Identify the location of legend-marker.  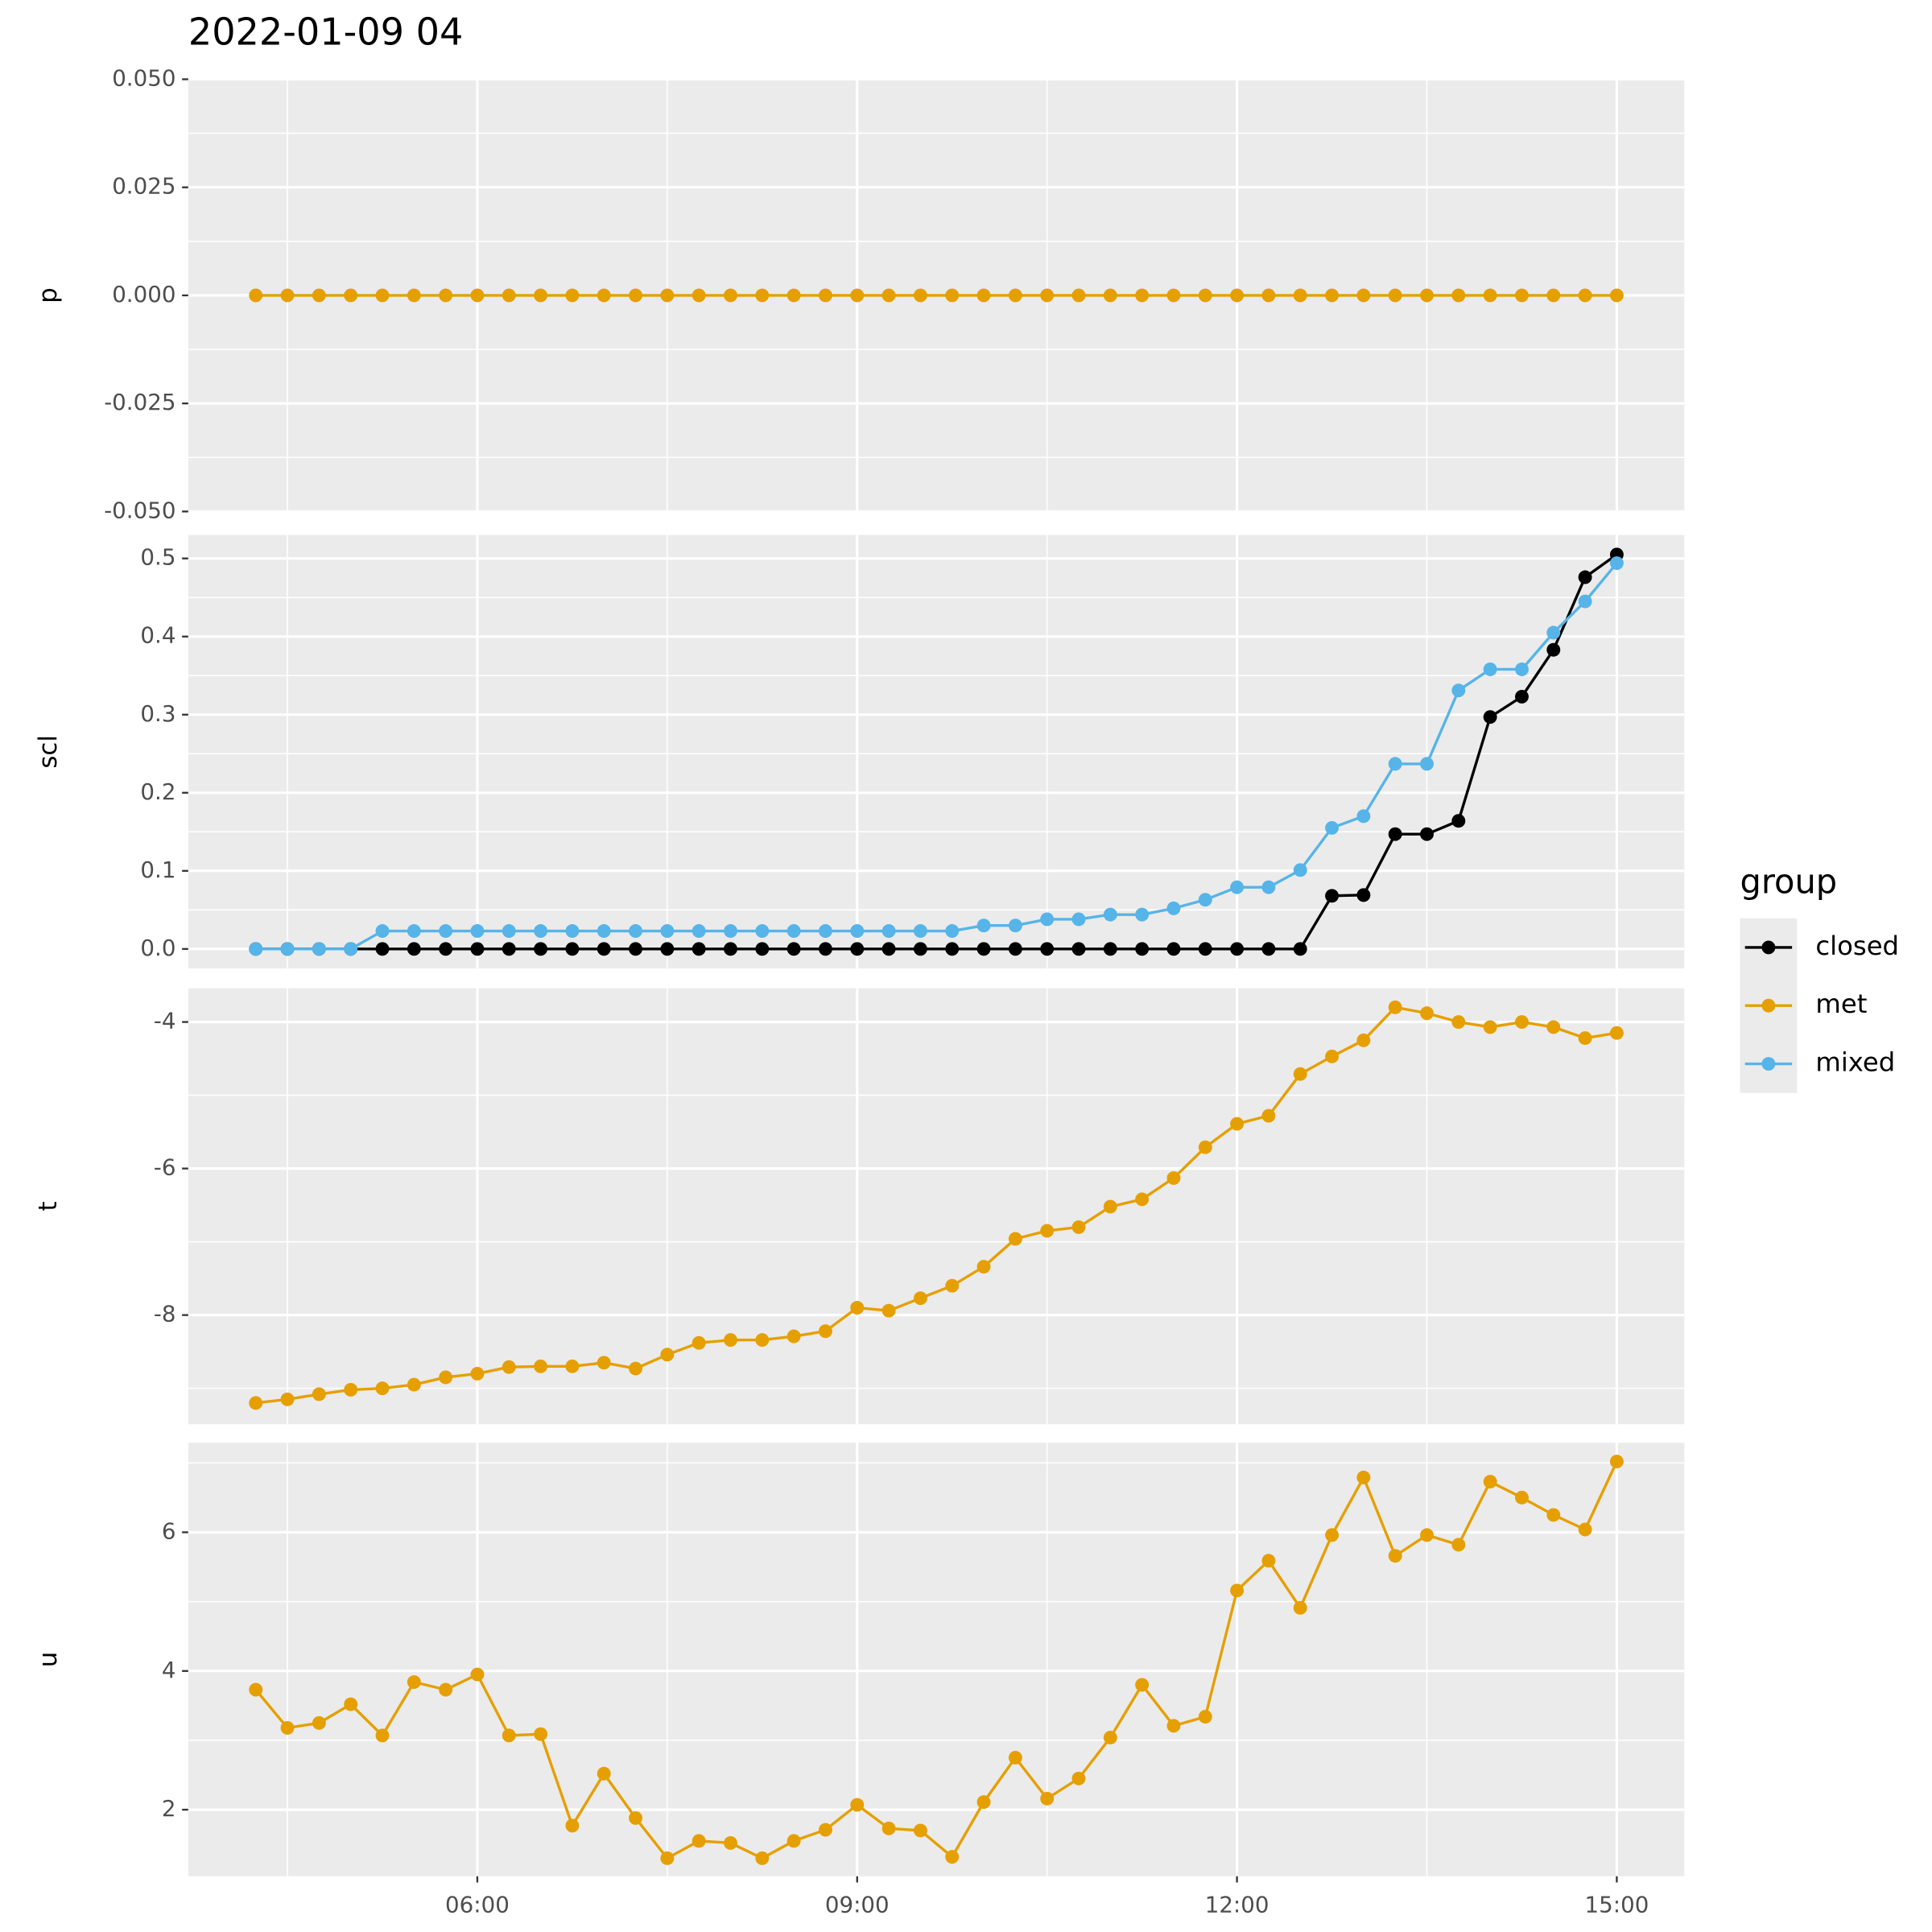
(1769, 947).